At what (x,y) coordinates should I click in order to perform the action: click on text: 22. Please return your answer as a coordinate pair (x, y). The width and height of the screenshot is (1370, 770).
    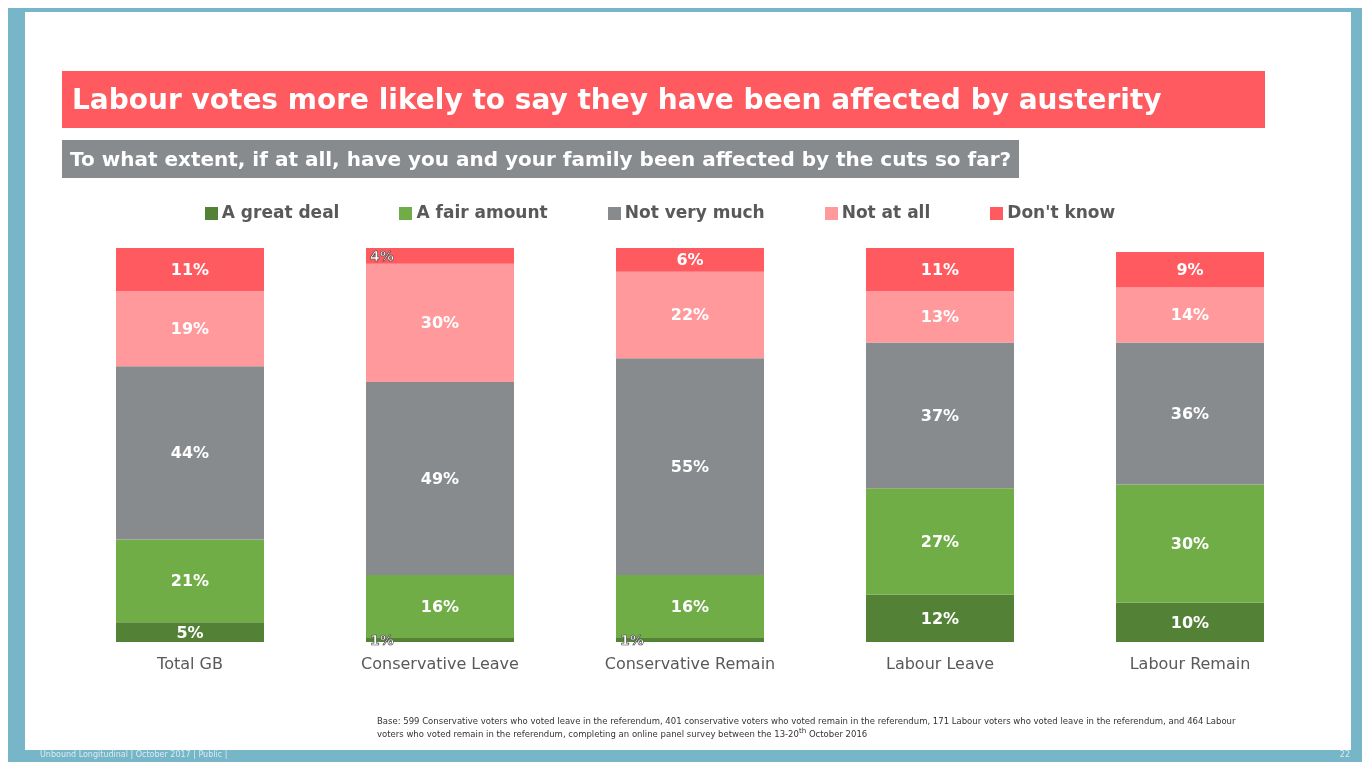
    Looking at the image, I should click on (1344, 754).